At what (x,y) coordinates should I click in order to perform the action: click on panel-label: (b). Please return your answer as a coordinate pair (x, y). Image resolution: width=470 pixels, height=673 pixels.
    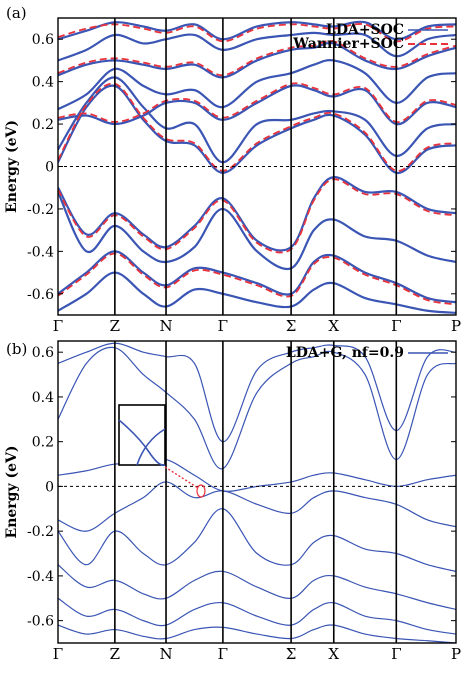
    Looking at the image, I should click on (16, 349).